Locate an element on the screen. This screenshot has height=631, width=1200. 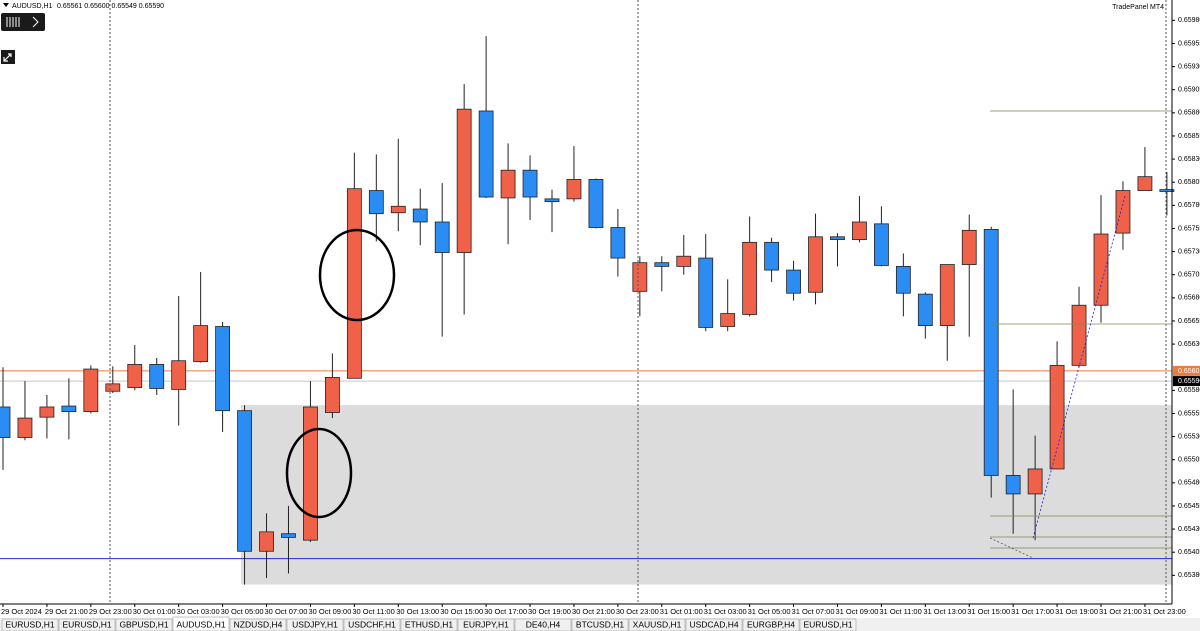
tab-label: ETHUSD,H1 is located at coordinates (429, 624).